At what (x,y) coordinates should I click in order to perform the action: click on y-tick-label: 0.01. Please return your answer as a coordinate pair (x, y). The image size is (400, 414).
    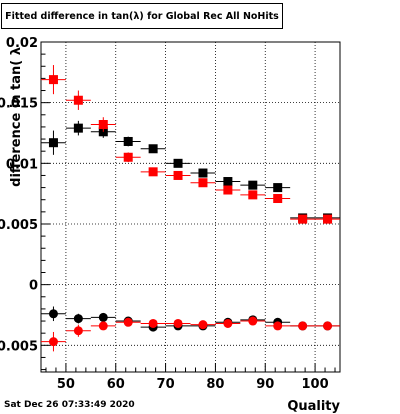
    Looking at the image, I should click on (22, 164).